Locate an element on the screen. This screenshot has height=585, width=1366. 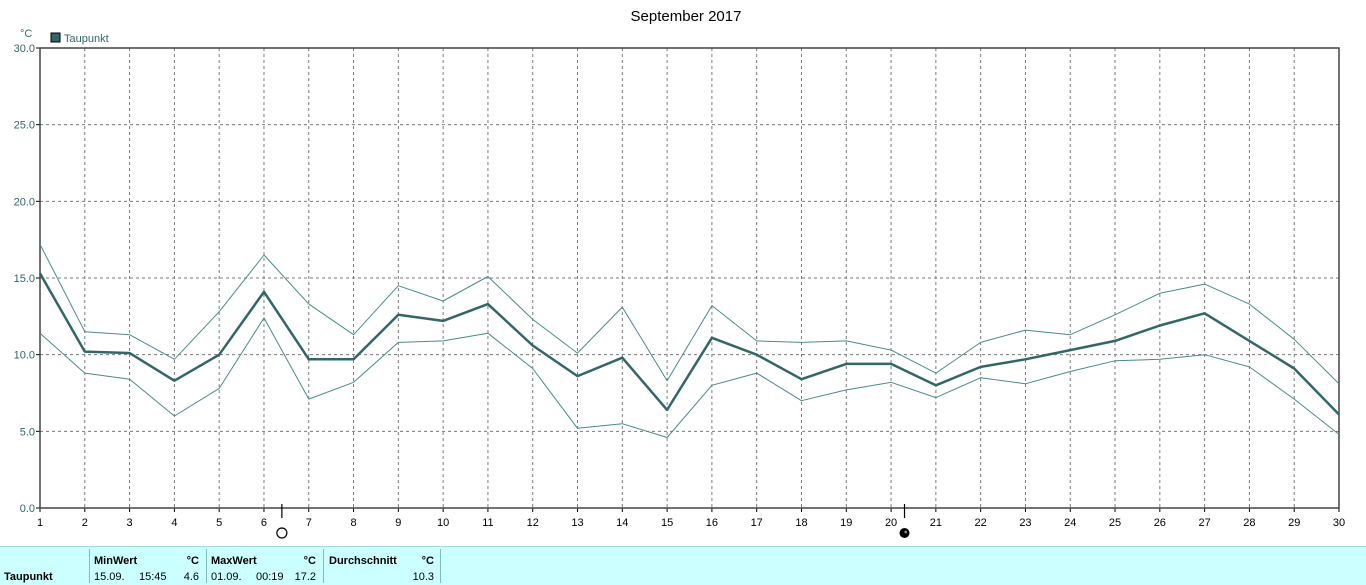
max-unit: °C is located at coordinates (309, 561).